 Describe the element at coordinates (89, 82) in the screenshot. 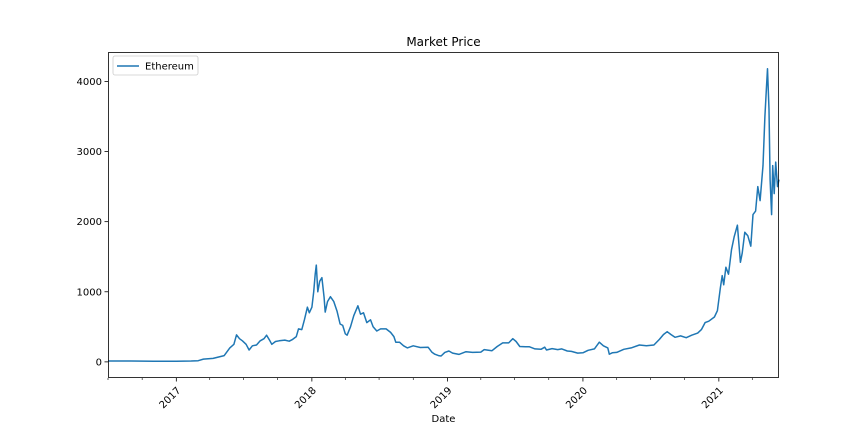

I see `y-tick-label: 4000` at that location.